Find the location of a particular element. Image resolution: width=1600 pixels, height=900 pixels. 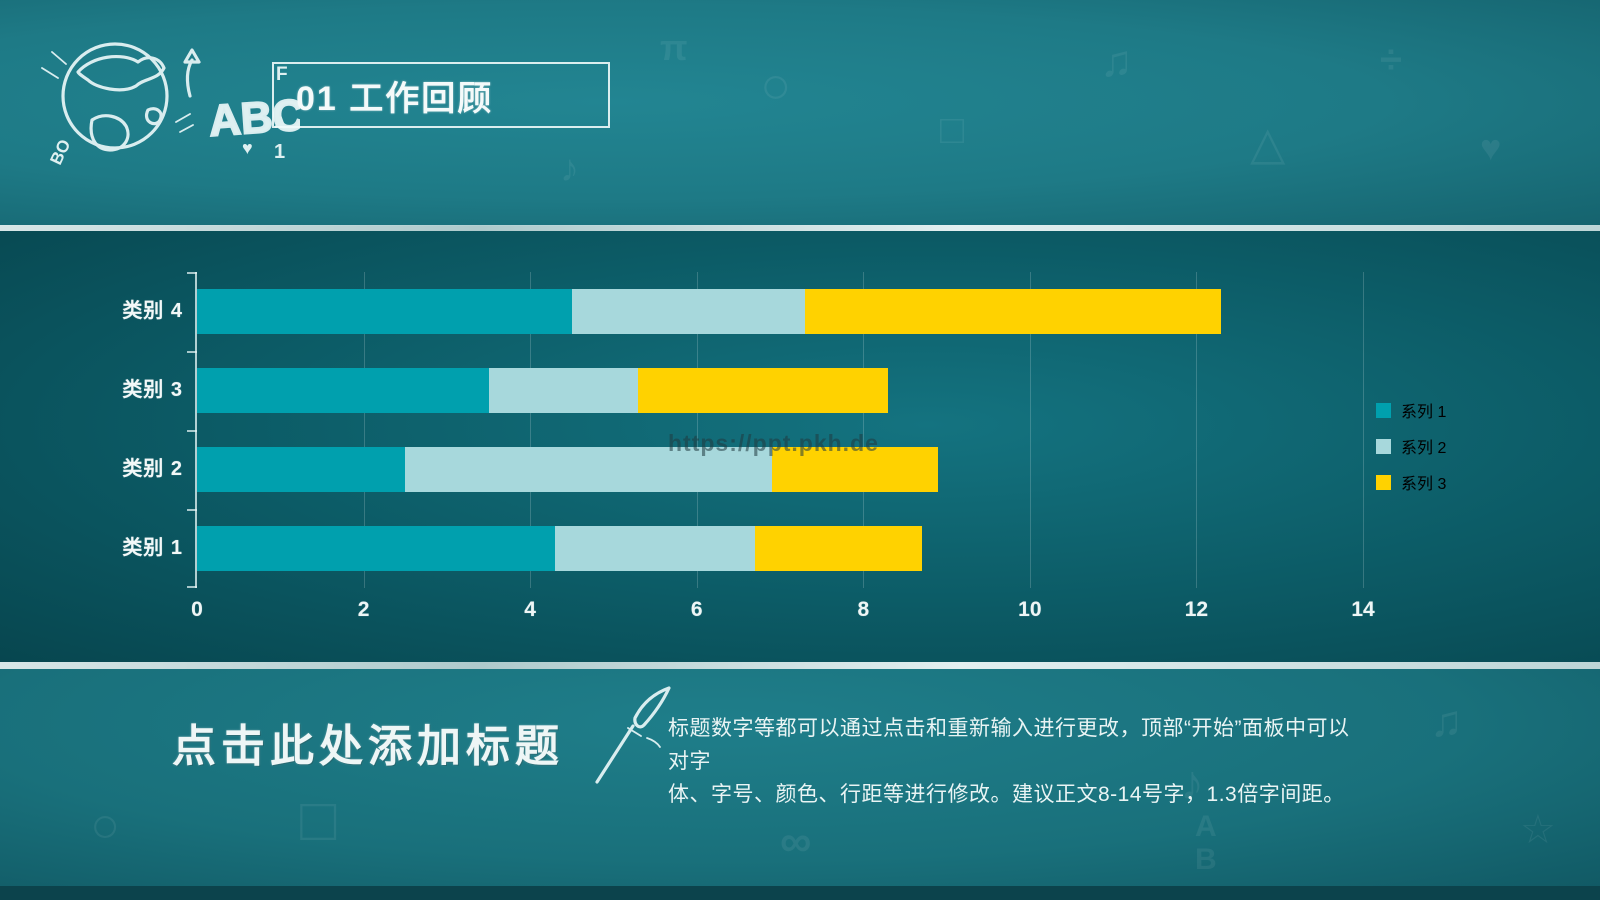

globe-abc-doodle-icon: ABC F A ♥ 1 BO is located at coordinates (170, 105).